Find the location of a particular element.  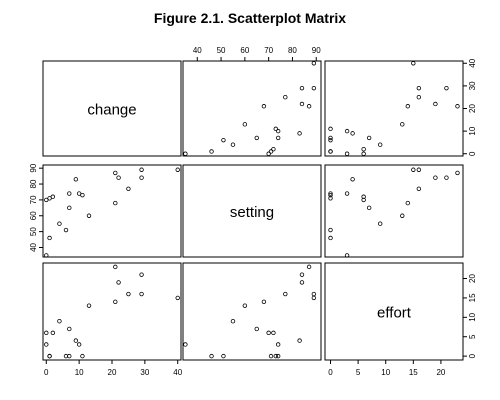

x-tick-label-effort: 0 is located at coordinates (330, 372).